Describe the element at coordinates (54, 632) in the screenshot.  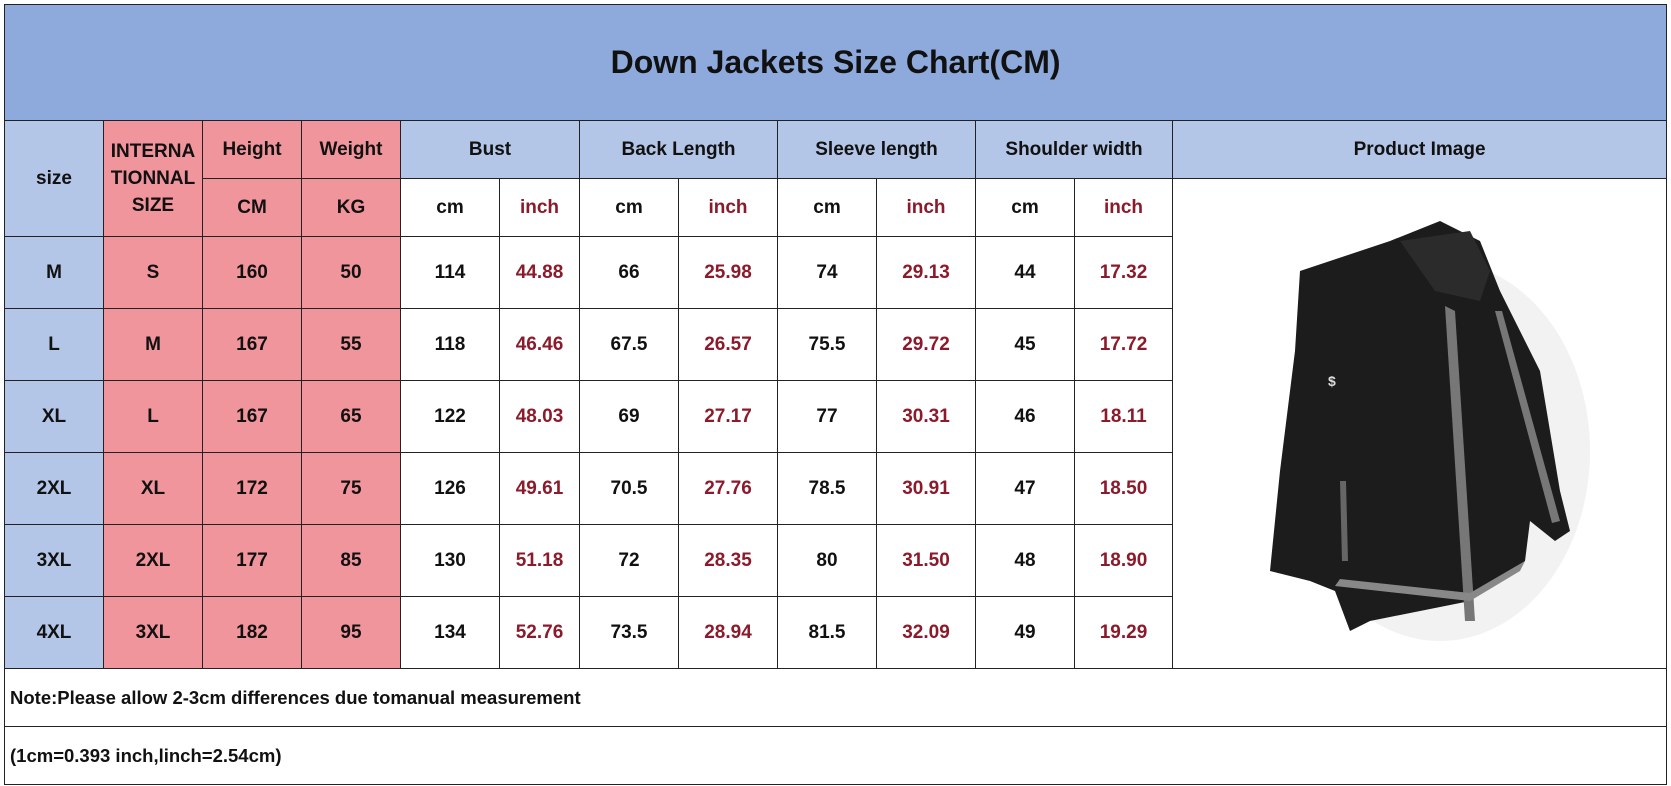
I see `data-cell: 4XL` at that location.